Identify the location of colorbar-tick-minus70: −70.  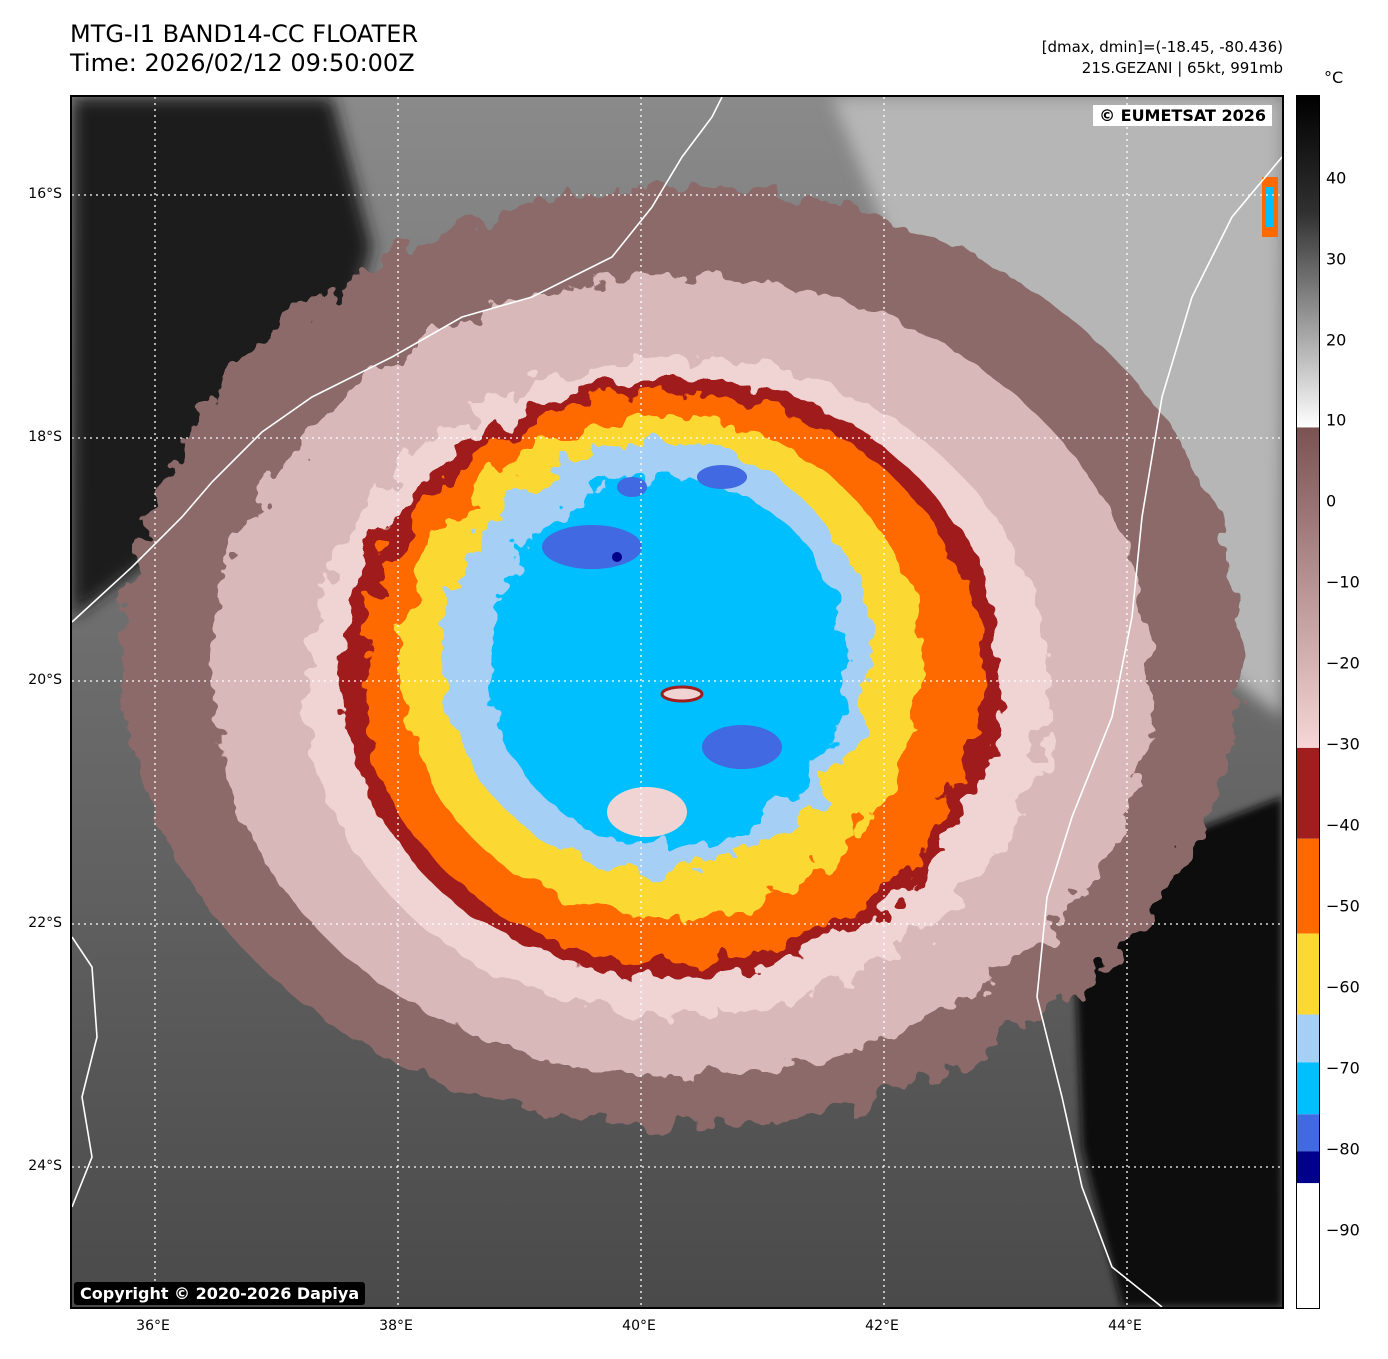
(1343, 1068).